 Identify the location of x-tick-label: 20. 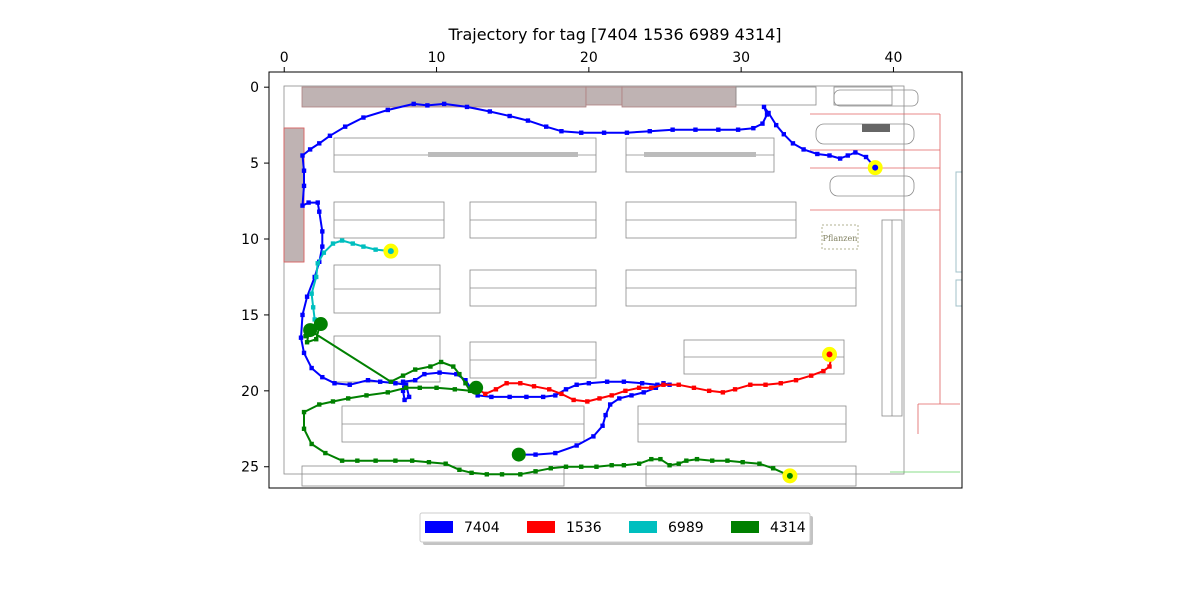
(589, 58).